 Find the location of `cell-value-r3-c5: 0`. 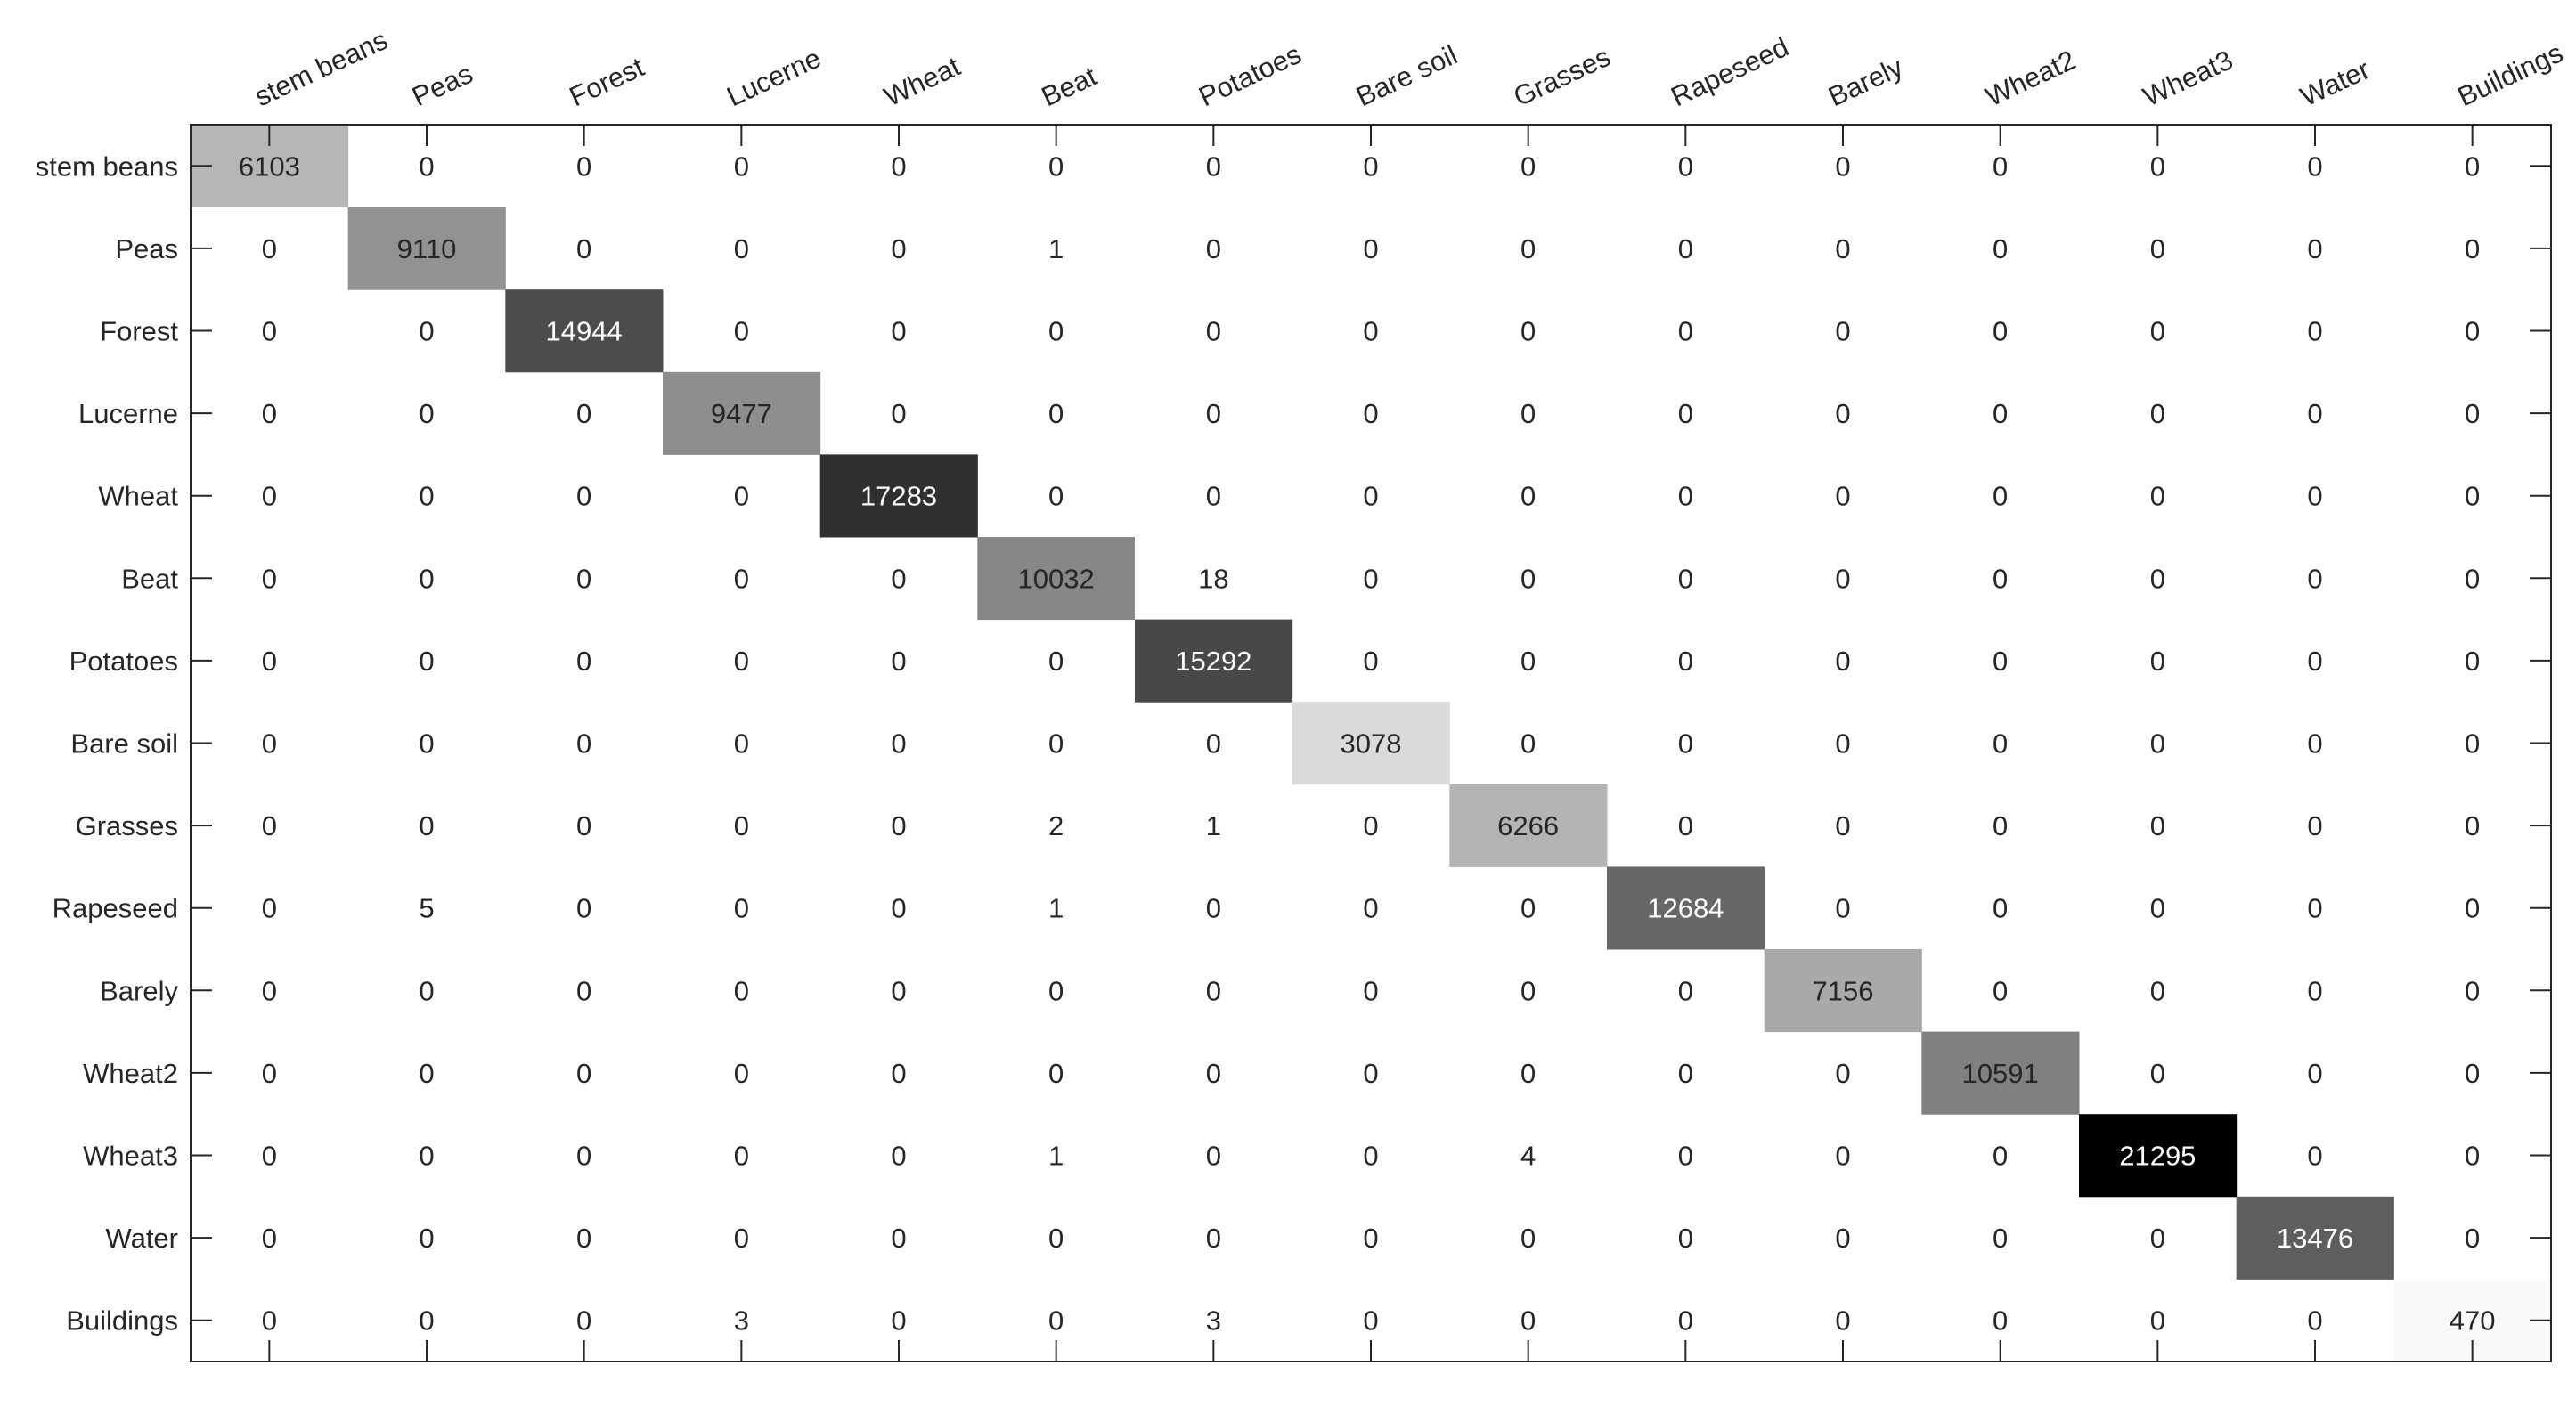

cell-value-r3-c5: 0 is located at coordinates (898, 331).